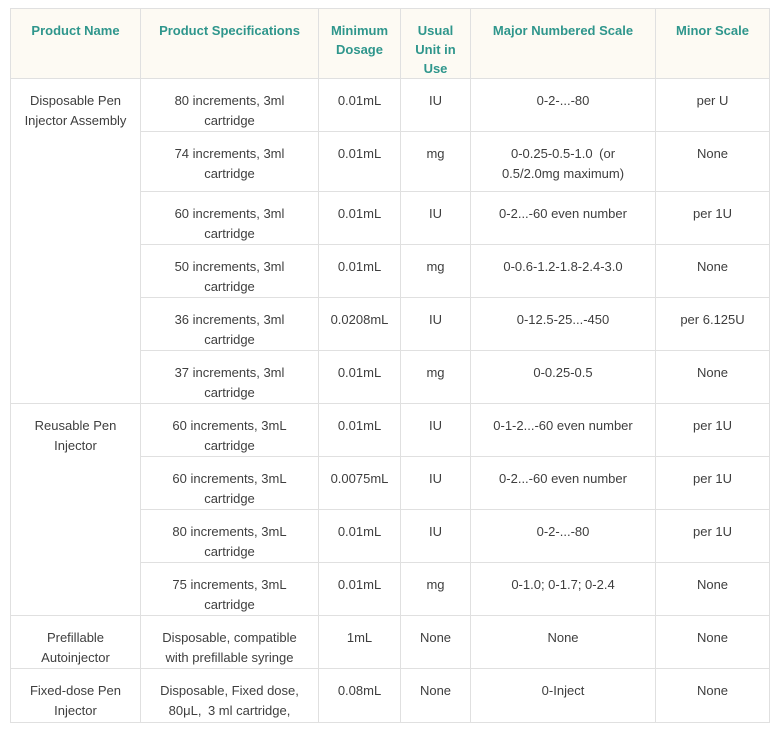 The image size is (780, 730). What do you see at coordinates (229, 161) in the screenshot?
I see `cell-spec: 74 increments, 3ml cartridge` at bounding box center [229, 161].